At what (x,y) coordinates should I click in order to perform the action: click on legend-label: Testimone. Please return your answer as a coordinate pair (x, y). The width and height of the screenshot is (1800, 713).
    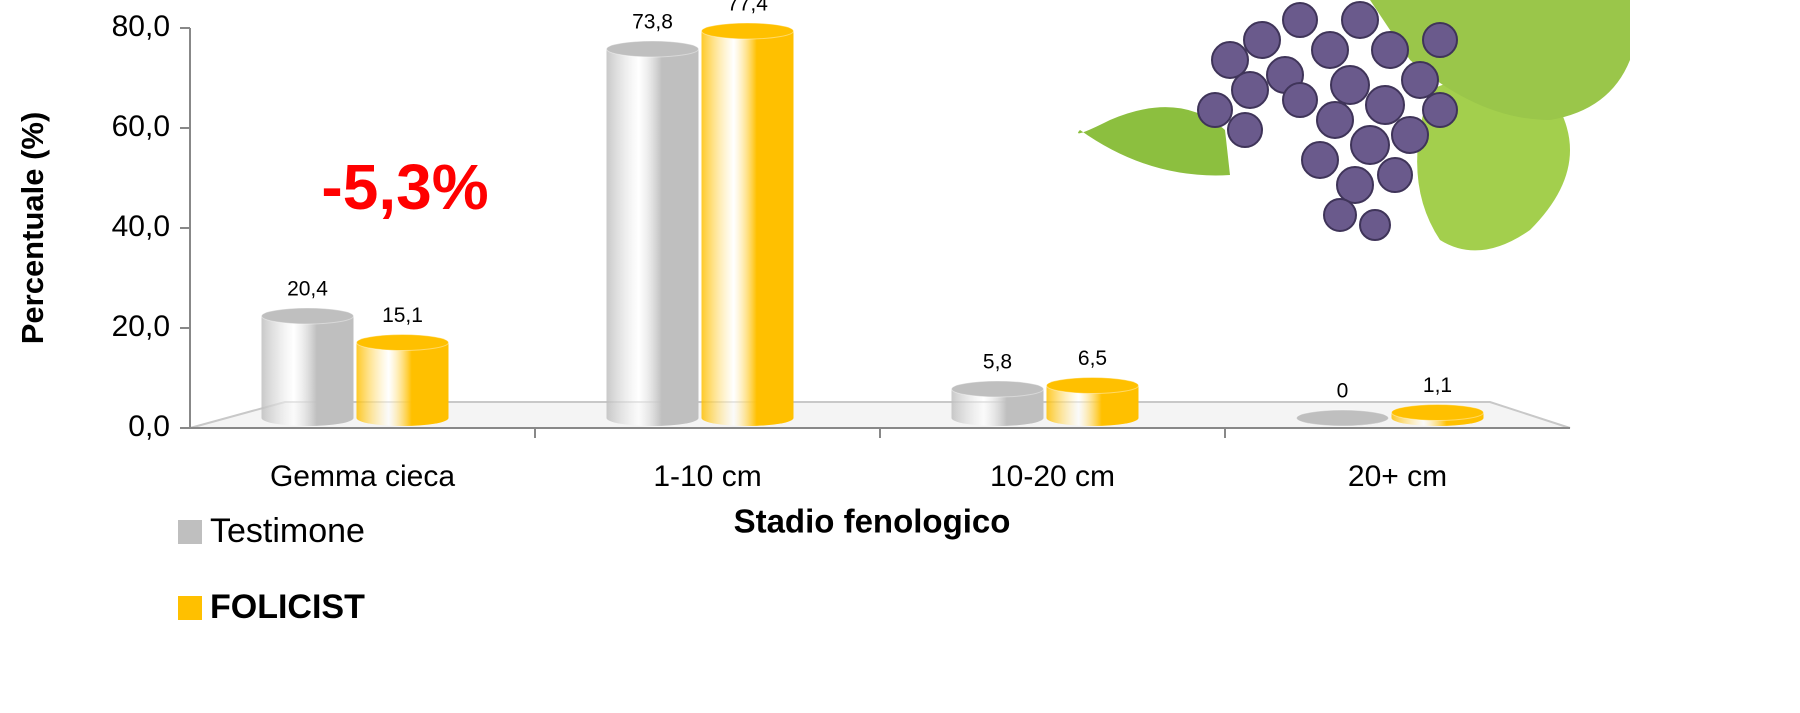
    Looking at the image, I should click on (287, 531).